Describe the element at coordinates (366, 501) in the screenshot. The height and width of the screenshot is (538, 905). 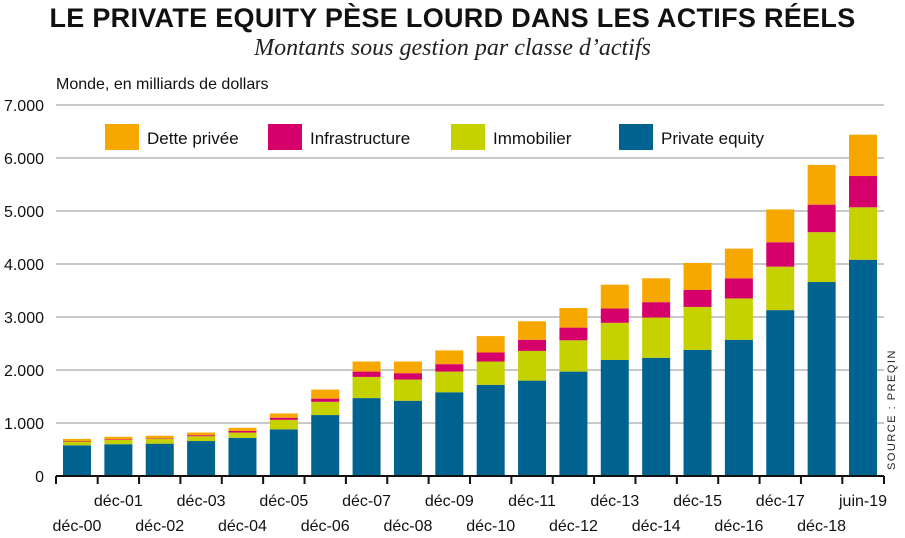
I see `x-tick-label: déc-07` at that location.